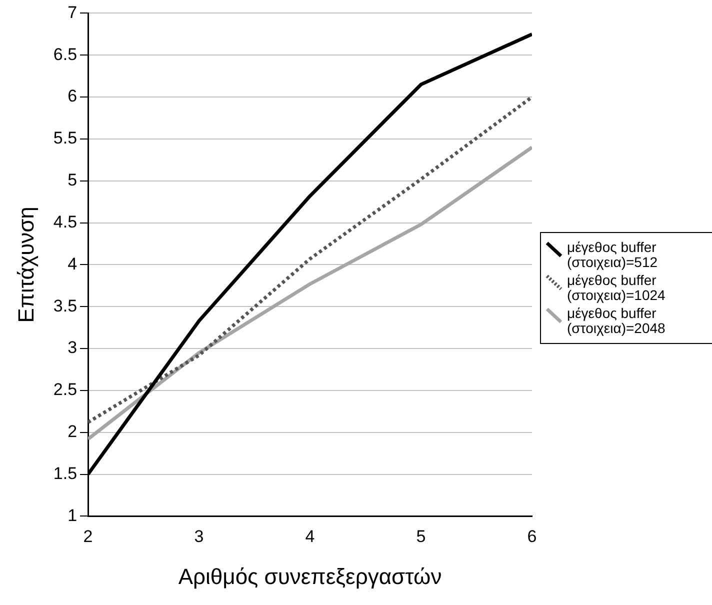  Describe the element at coordinates (73, 515) in the screenshot. I see `y-tick-label: 1` at that location.